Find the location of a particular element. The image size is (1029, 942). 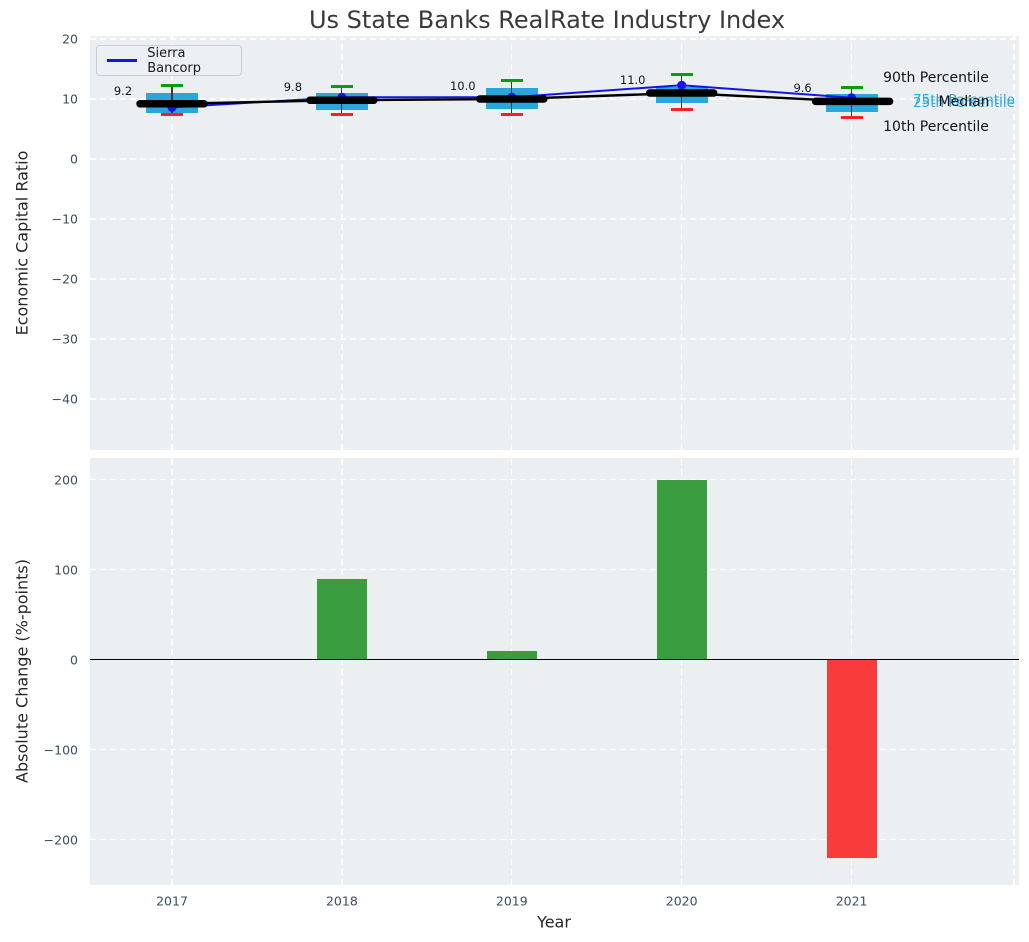

cap-10th-2021 is located at coordinates (851, 118).